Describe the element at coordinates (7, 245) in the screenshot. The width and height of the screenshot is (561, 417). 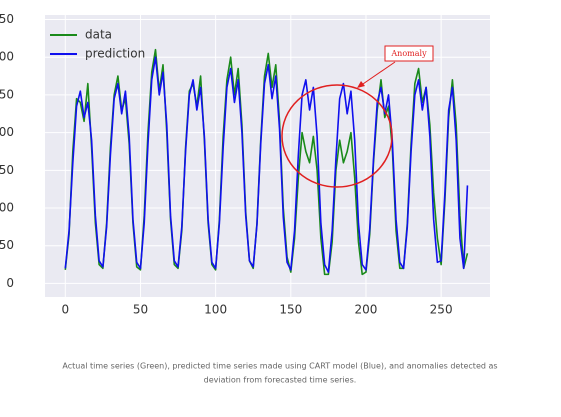
I see `y-tick-label: 50` at that location.